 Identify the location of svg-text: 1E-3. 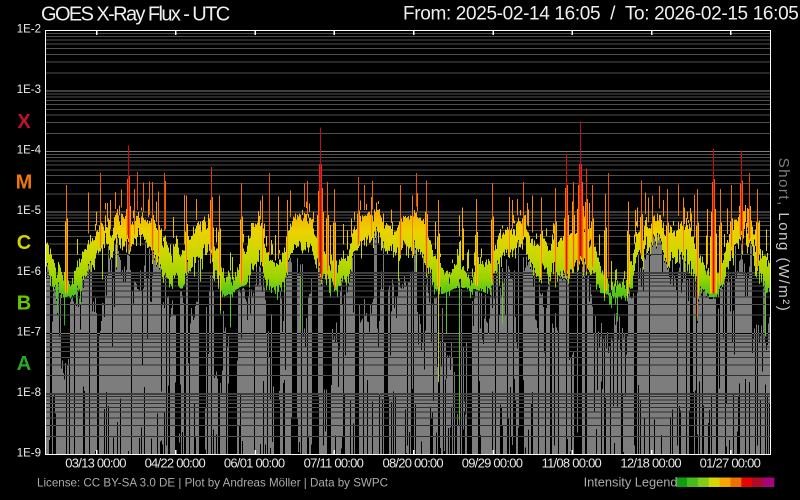
(29, 90).